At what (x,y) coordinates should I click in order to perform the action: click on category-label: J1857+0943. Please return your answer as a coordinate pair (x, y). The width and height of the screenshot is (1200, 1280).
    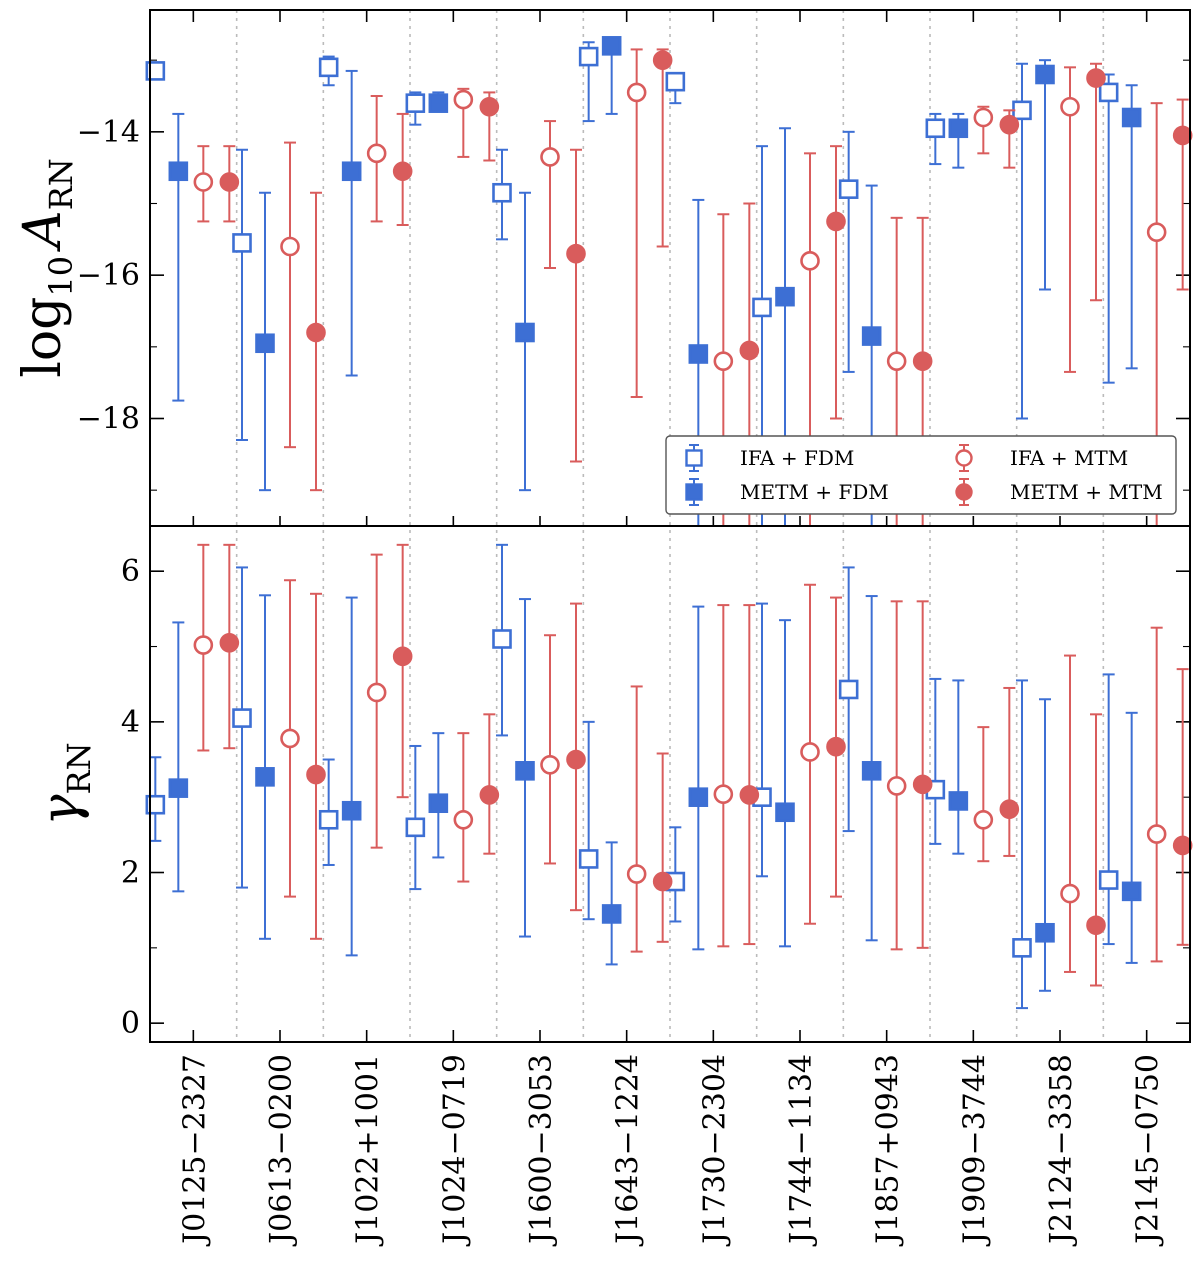
    Looking at the image, I should click on (888, 1150).